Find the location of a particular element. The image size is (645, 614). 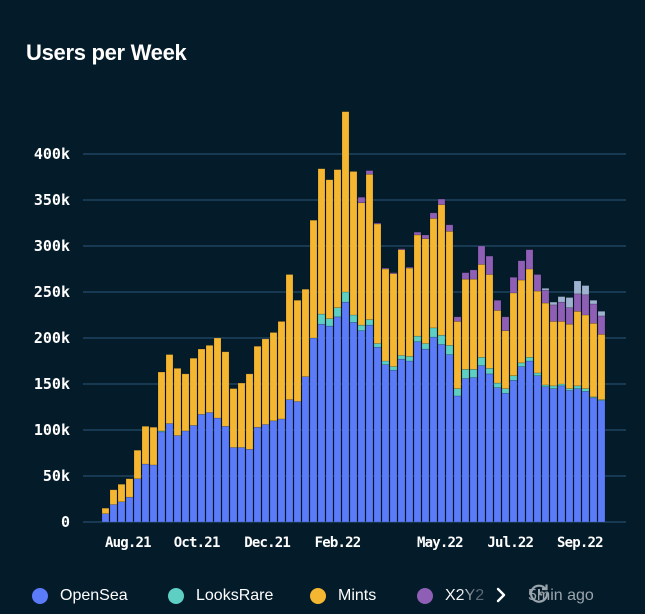

y-tick-label: 50k is located at coordinates (56, 476).